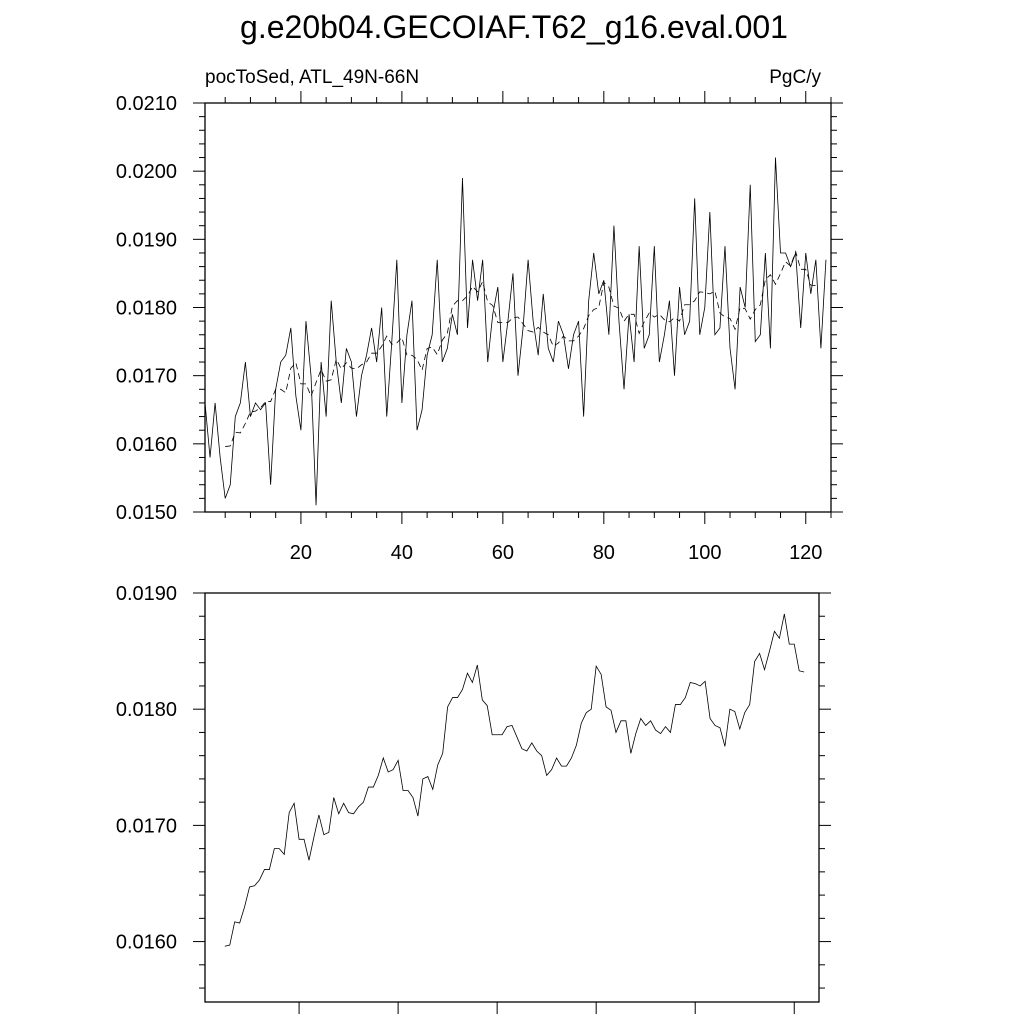  I want to click on chart-title: g.e20b04.GECOIAF.T62_g16.eval.001, so click(514, 27).